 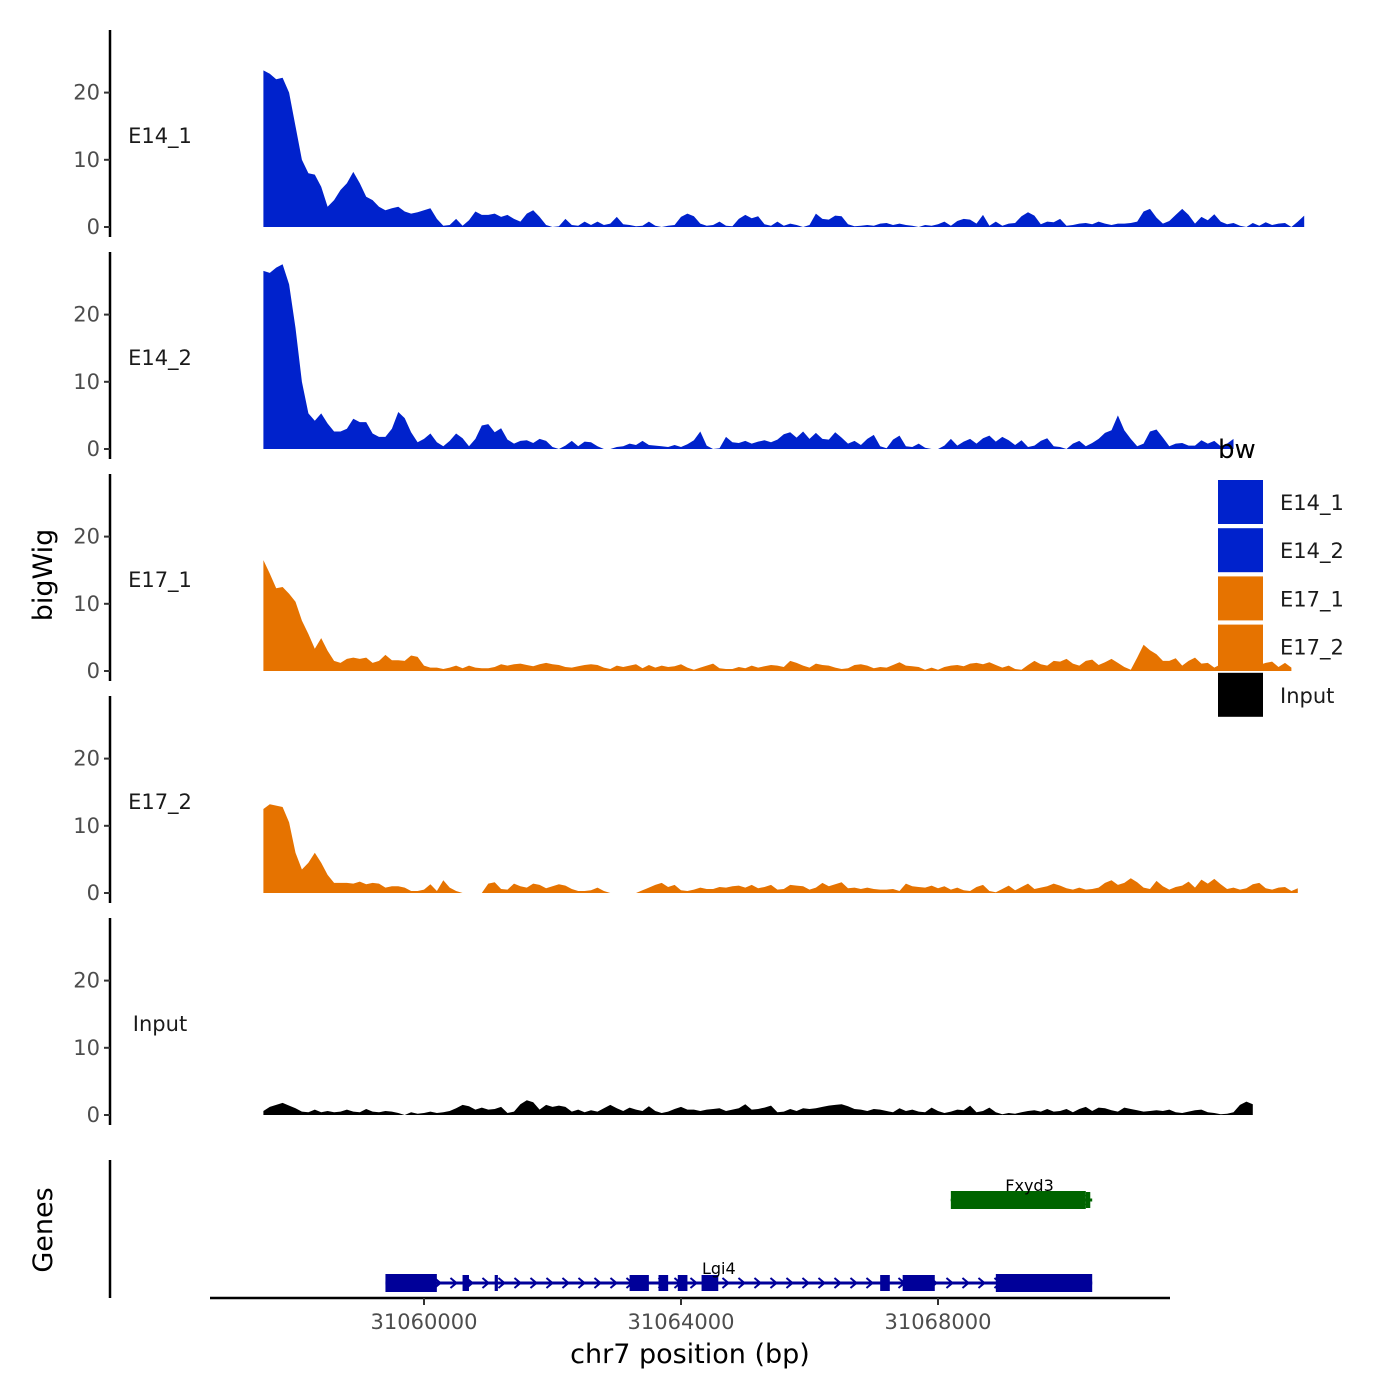 I want to click on x-tick-label-31060000: 31060000, so click(x=424, y=1322).